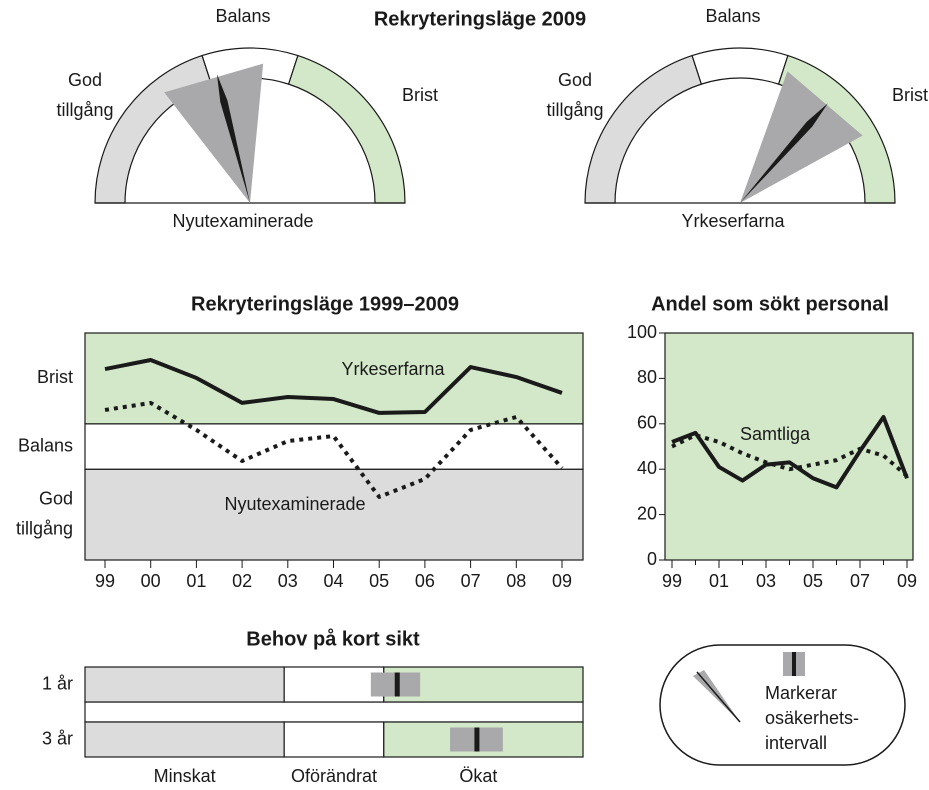 The width and height of the screenshot is (929, 790). Describe the element at coordinates (325, 304) in the screenshot. I see `chart-title: Rekryteringsläge 1999–2009` at that location.